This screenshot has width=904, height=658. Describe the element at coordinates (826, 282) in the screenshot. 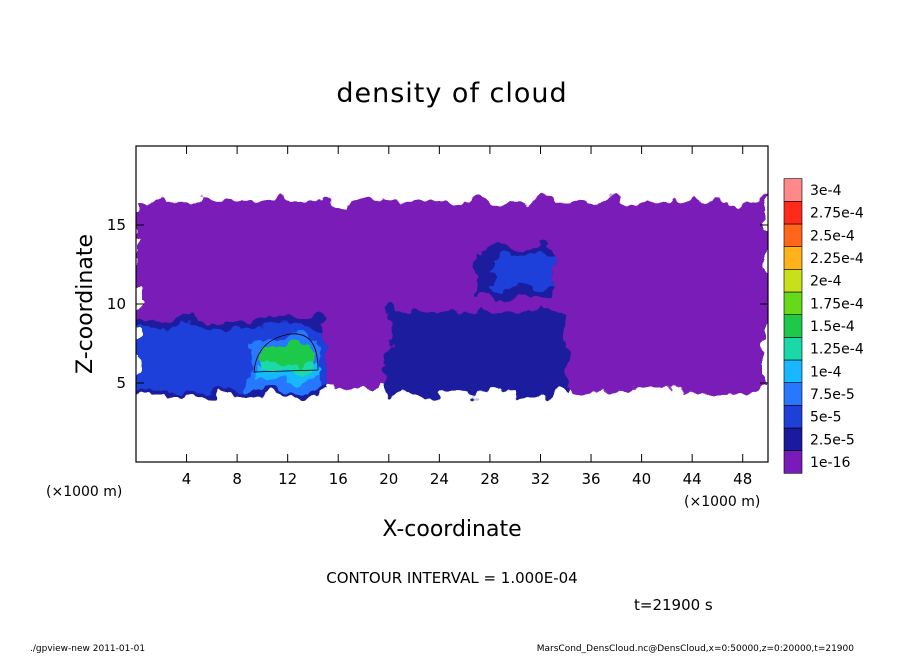

I see `colorbar-label: 2e-4` at that location.